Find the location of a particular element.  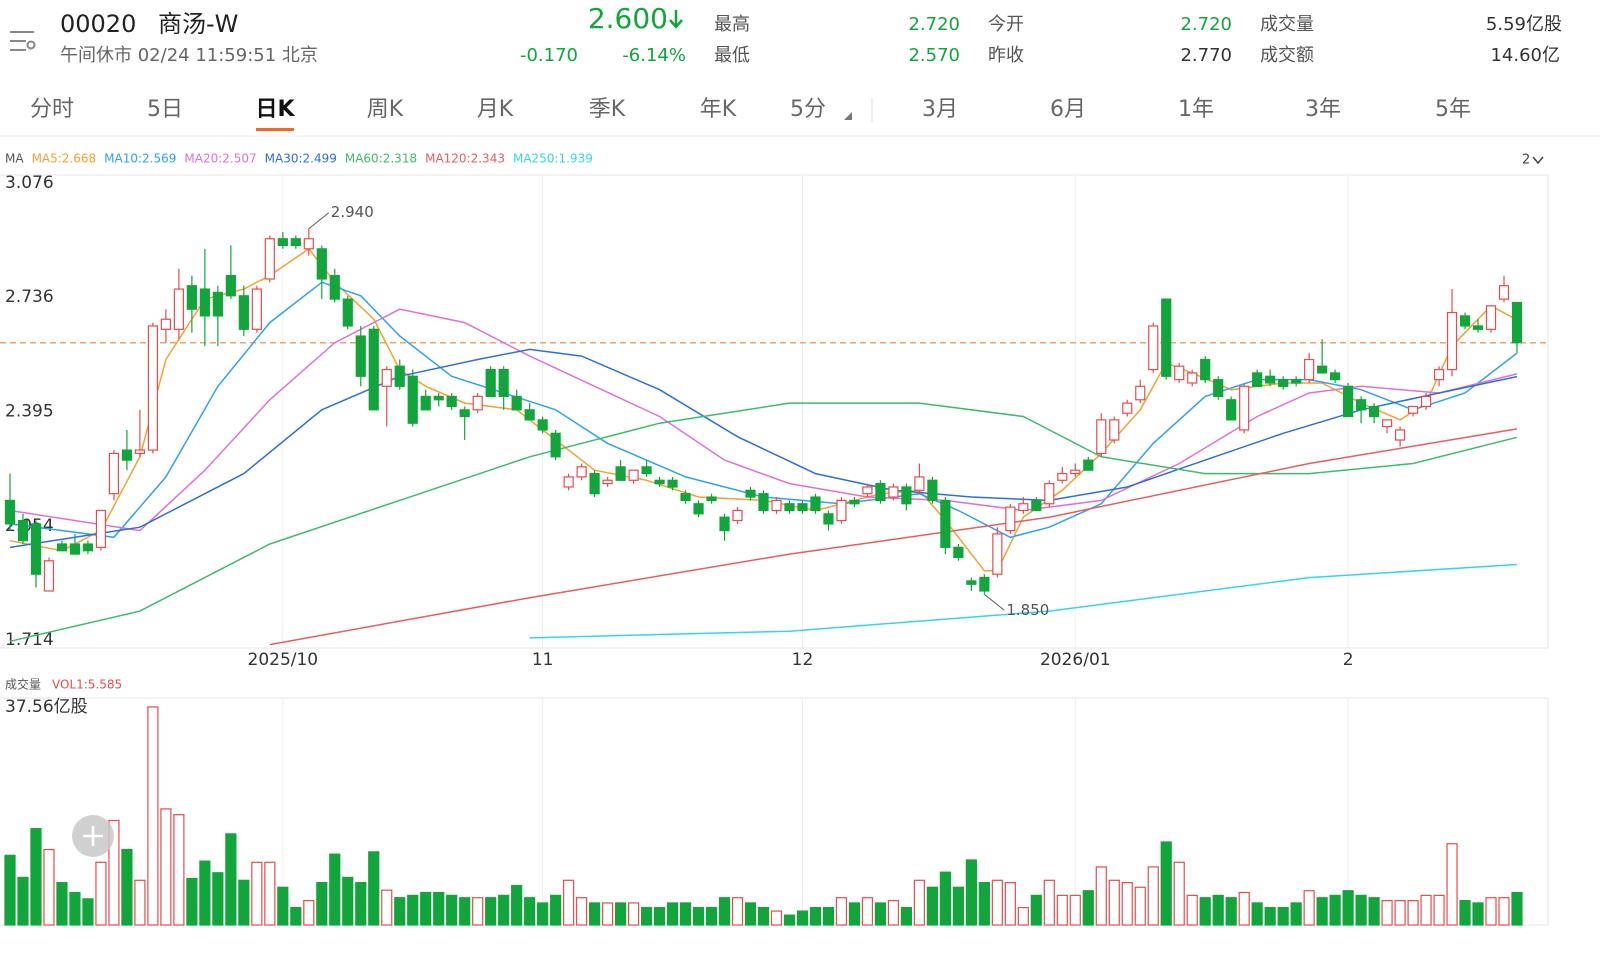

legend-entry: MA10:2.569 is located at coordinates (140, 159).